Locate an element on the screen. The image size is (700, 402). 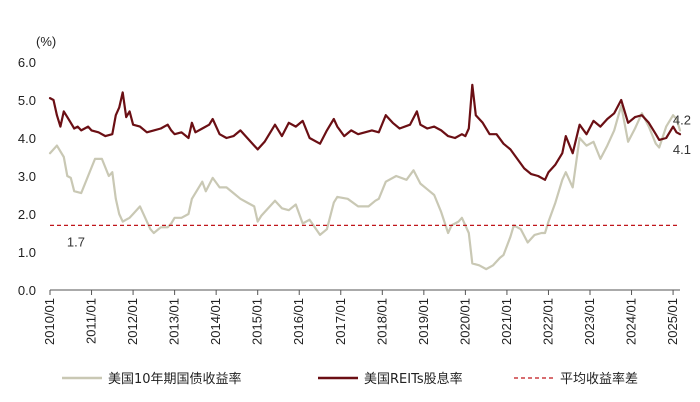
x-tick-label: 2017/01 is located at coordinates (340, 321).